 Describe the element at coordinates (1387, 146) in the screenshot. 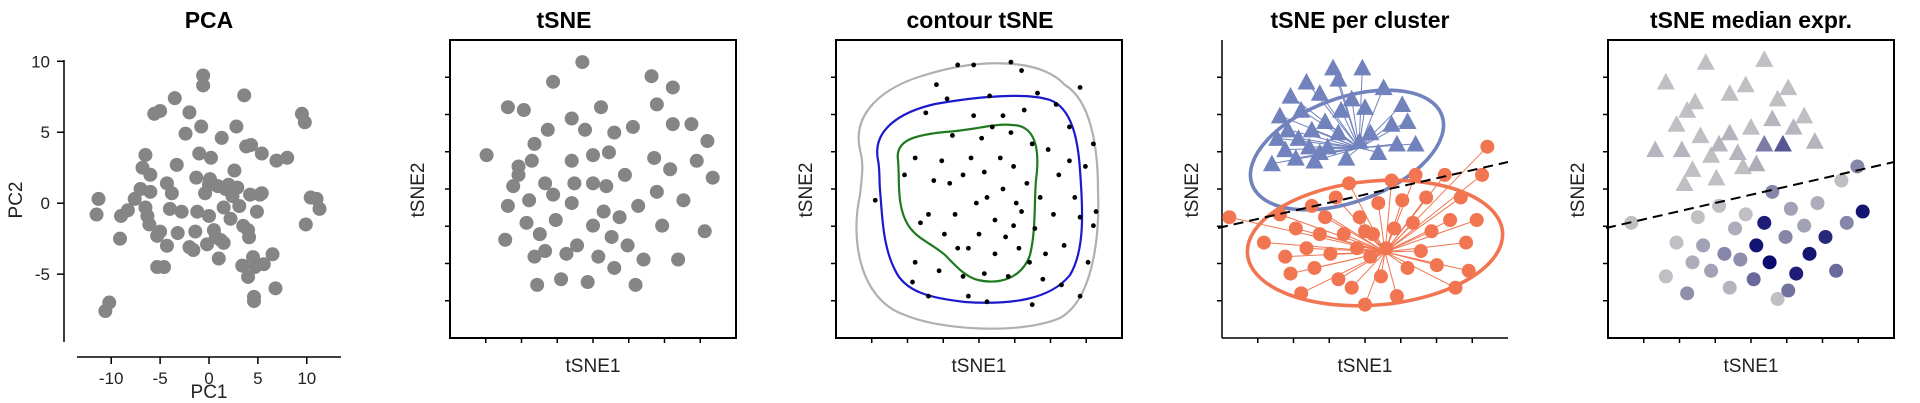

I see `cluster-a-spoke` at that location.